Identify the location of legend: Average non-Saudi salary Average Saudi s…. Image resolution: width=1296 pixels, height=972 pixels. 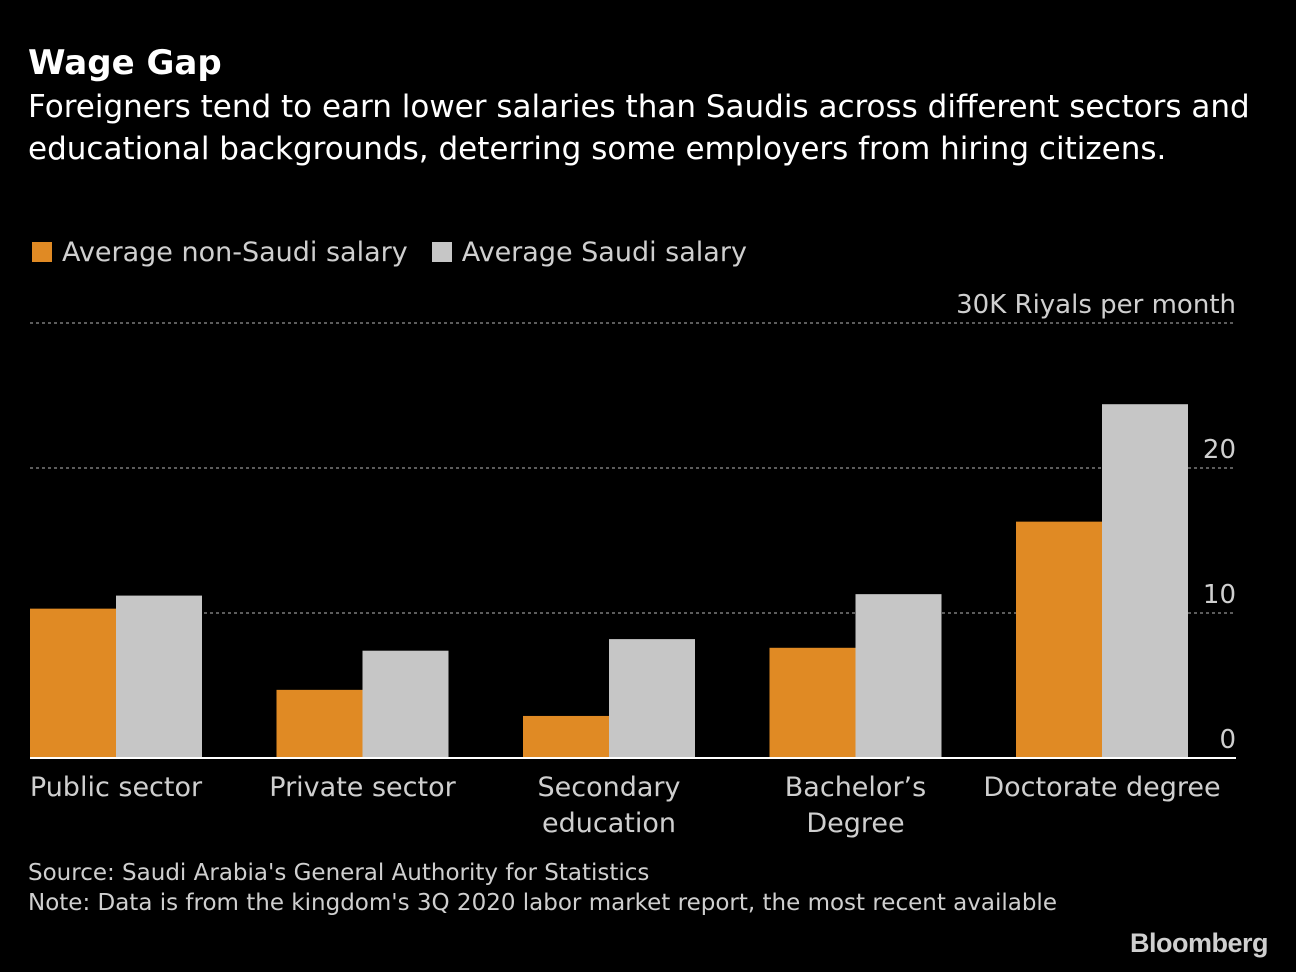
(401, 252).